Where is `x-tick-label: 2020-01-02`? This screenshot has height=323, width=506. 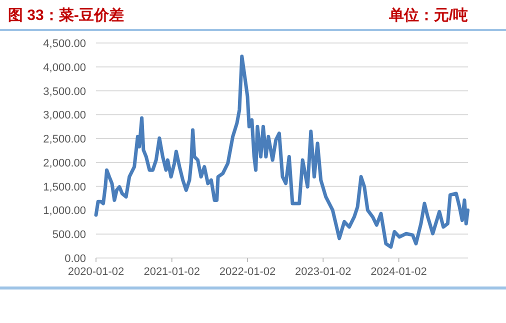 x-tick-label: 2020-01-02 is located at coordinates (96, 272).